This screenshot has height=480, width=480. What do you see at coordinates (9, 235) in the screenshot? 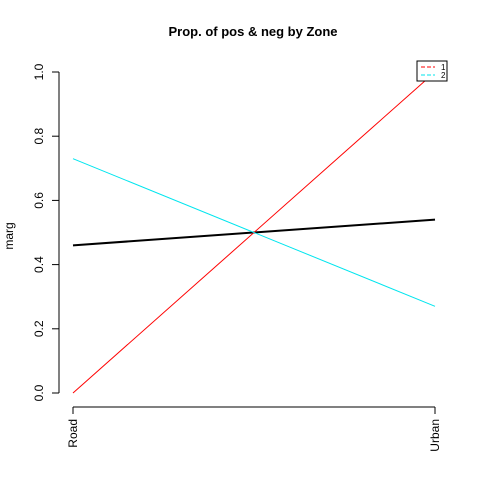
I see `y-axis-label: marg` at bounding box center [9, 235].